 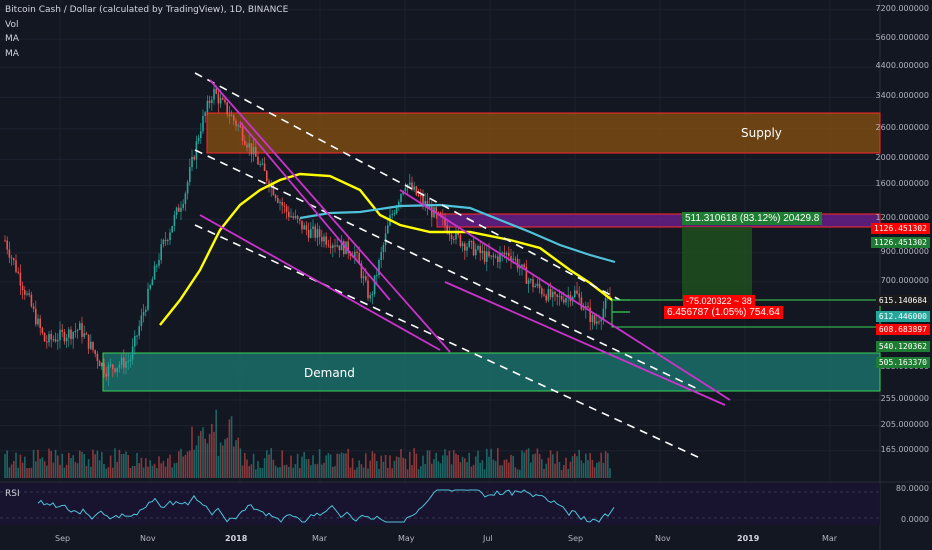 What do you see at coordinates (576, 538) in the screenshot?
I see `time-tick: Sep` at bounding box center [576, 538].